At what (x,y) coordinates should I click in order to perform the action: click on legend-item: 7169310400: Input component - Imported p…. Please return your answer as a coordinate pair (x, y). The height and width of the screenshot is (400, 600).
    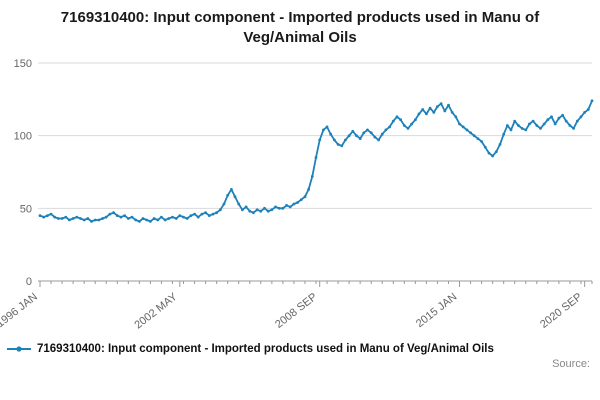
    Looking at the image, I should click on (300, 348).